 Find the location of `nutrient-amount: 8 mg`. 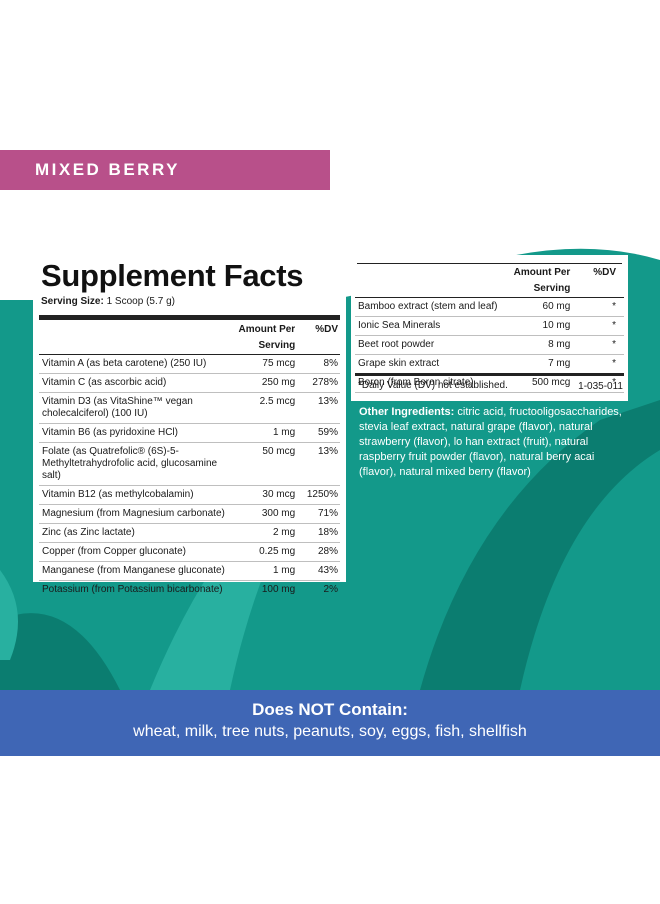

nutrient-amount: 8 mg is located at coordinates (543, 345).